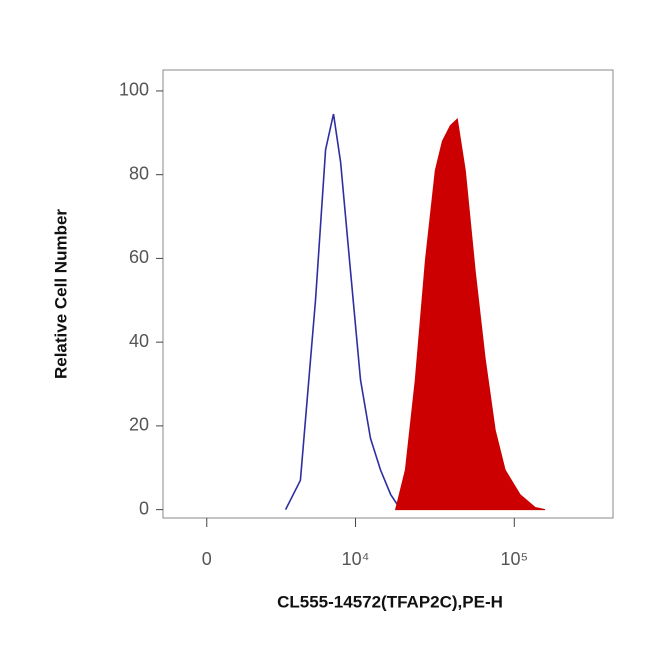  Describe the element at coordinates (139, 257) in the screenshot. I see `y-tick-label: 60` at that location.